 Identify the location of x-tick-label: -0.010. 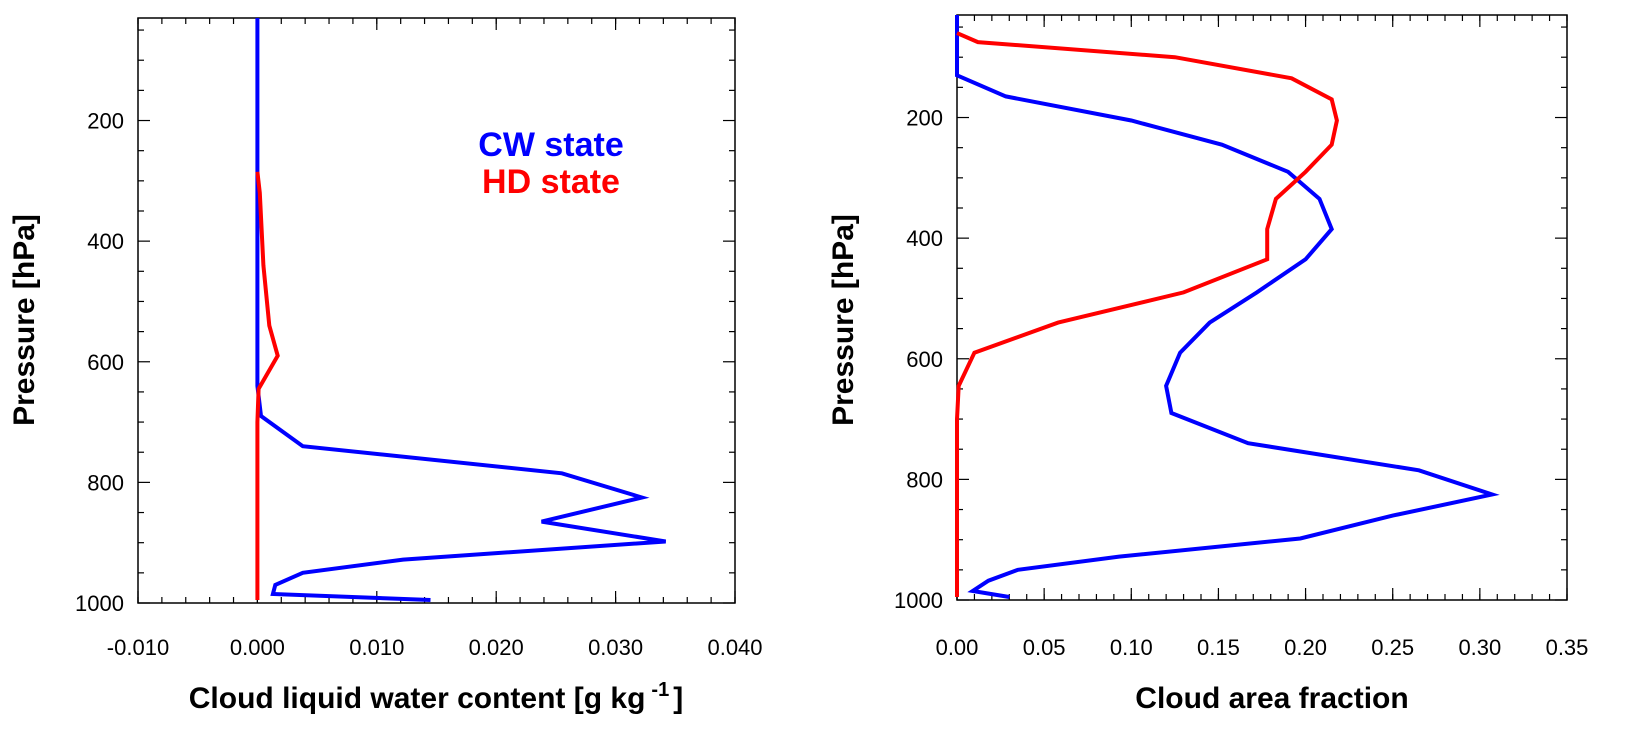
(138, 647).